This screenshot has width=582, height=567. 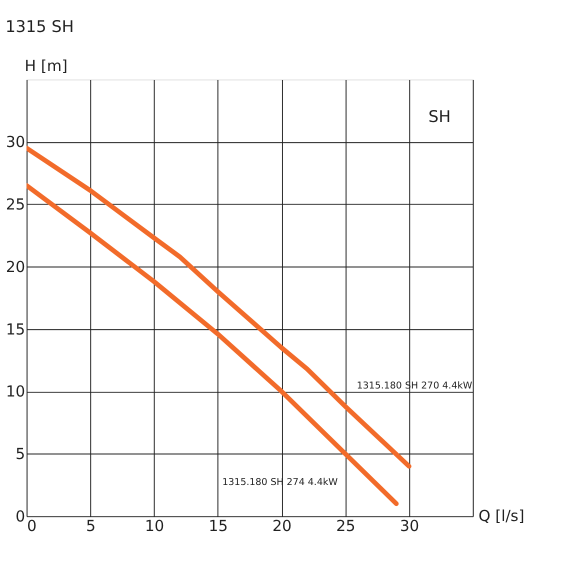 I want to click on x-tick-label: 10, so click(x=154, y=525).